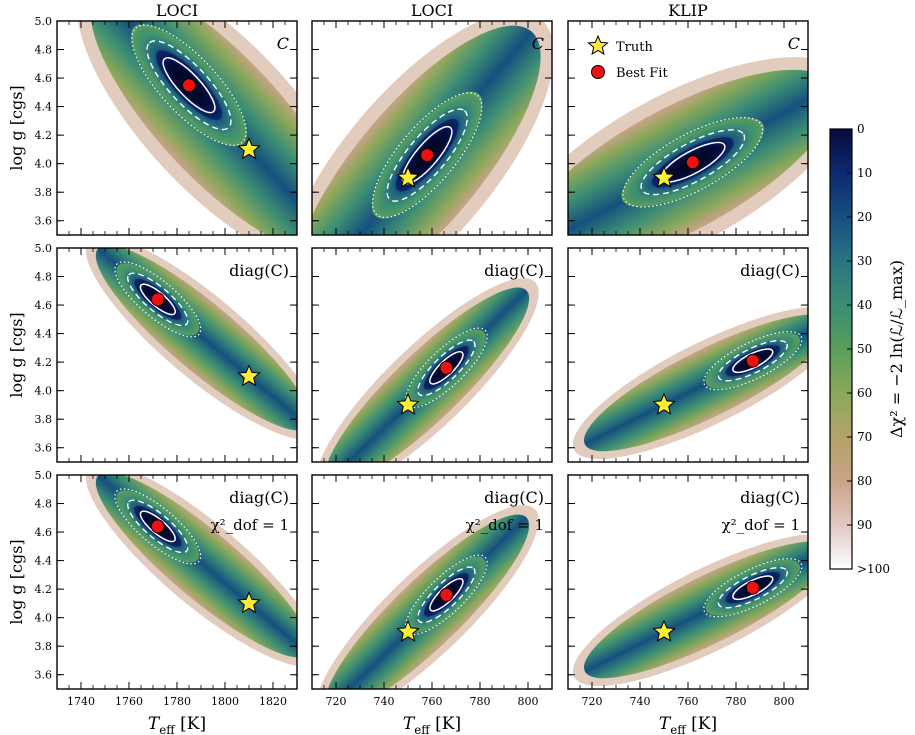 The height and width of the screenshot is (735, 915). Describe the element at coordinates (896, 349) in the screenshot. I see `colorbar-label: Δχ² = −2 ln(ℒ/ℒ_max)` at that location.